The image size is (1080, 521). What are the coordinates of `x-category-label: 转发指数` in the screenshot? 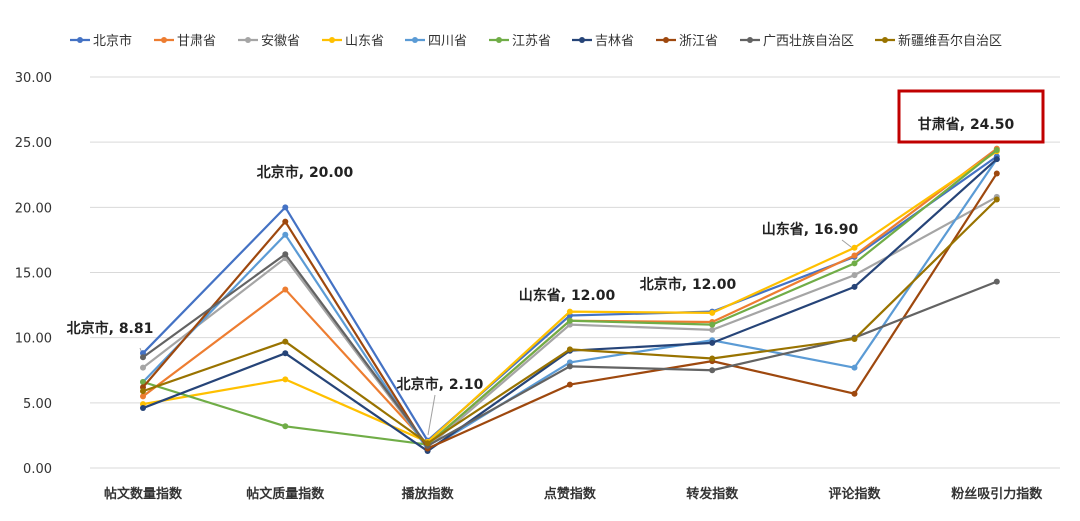 It's located at (712, 494).